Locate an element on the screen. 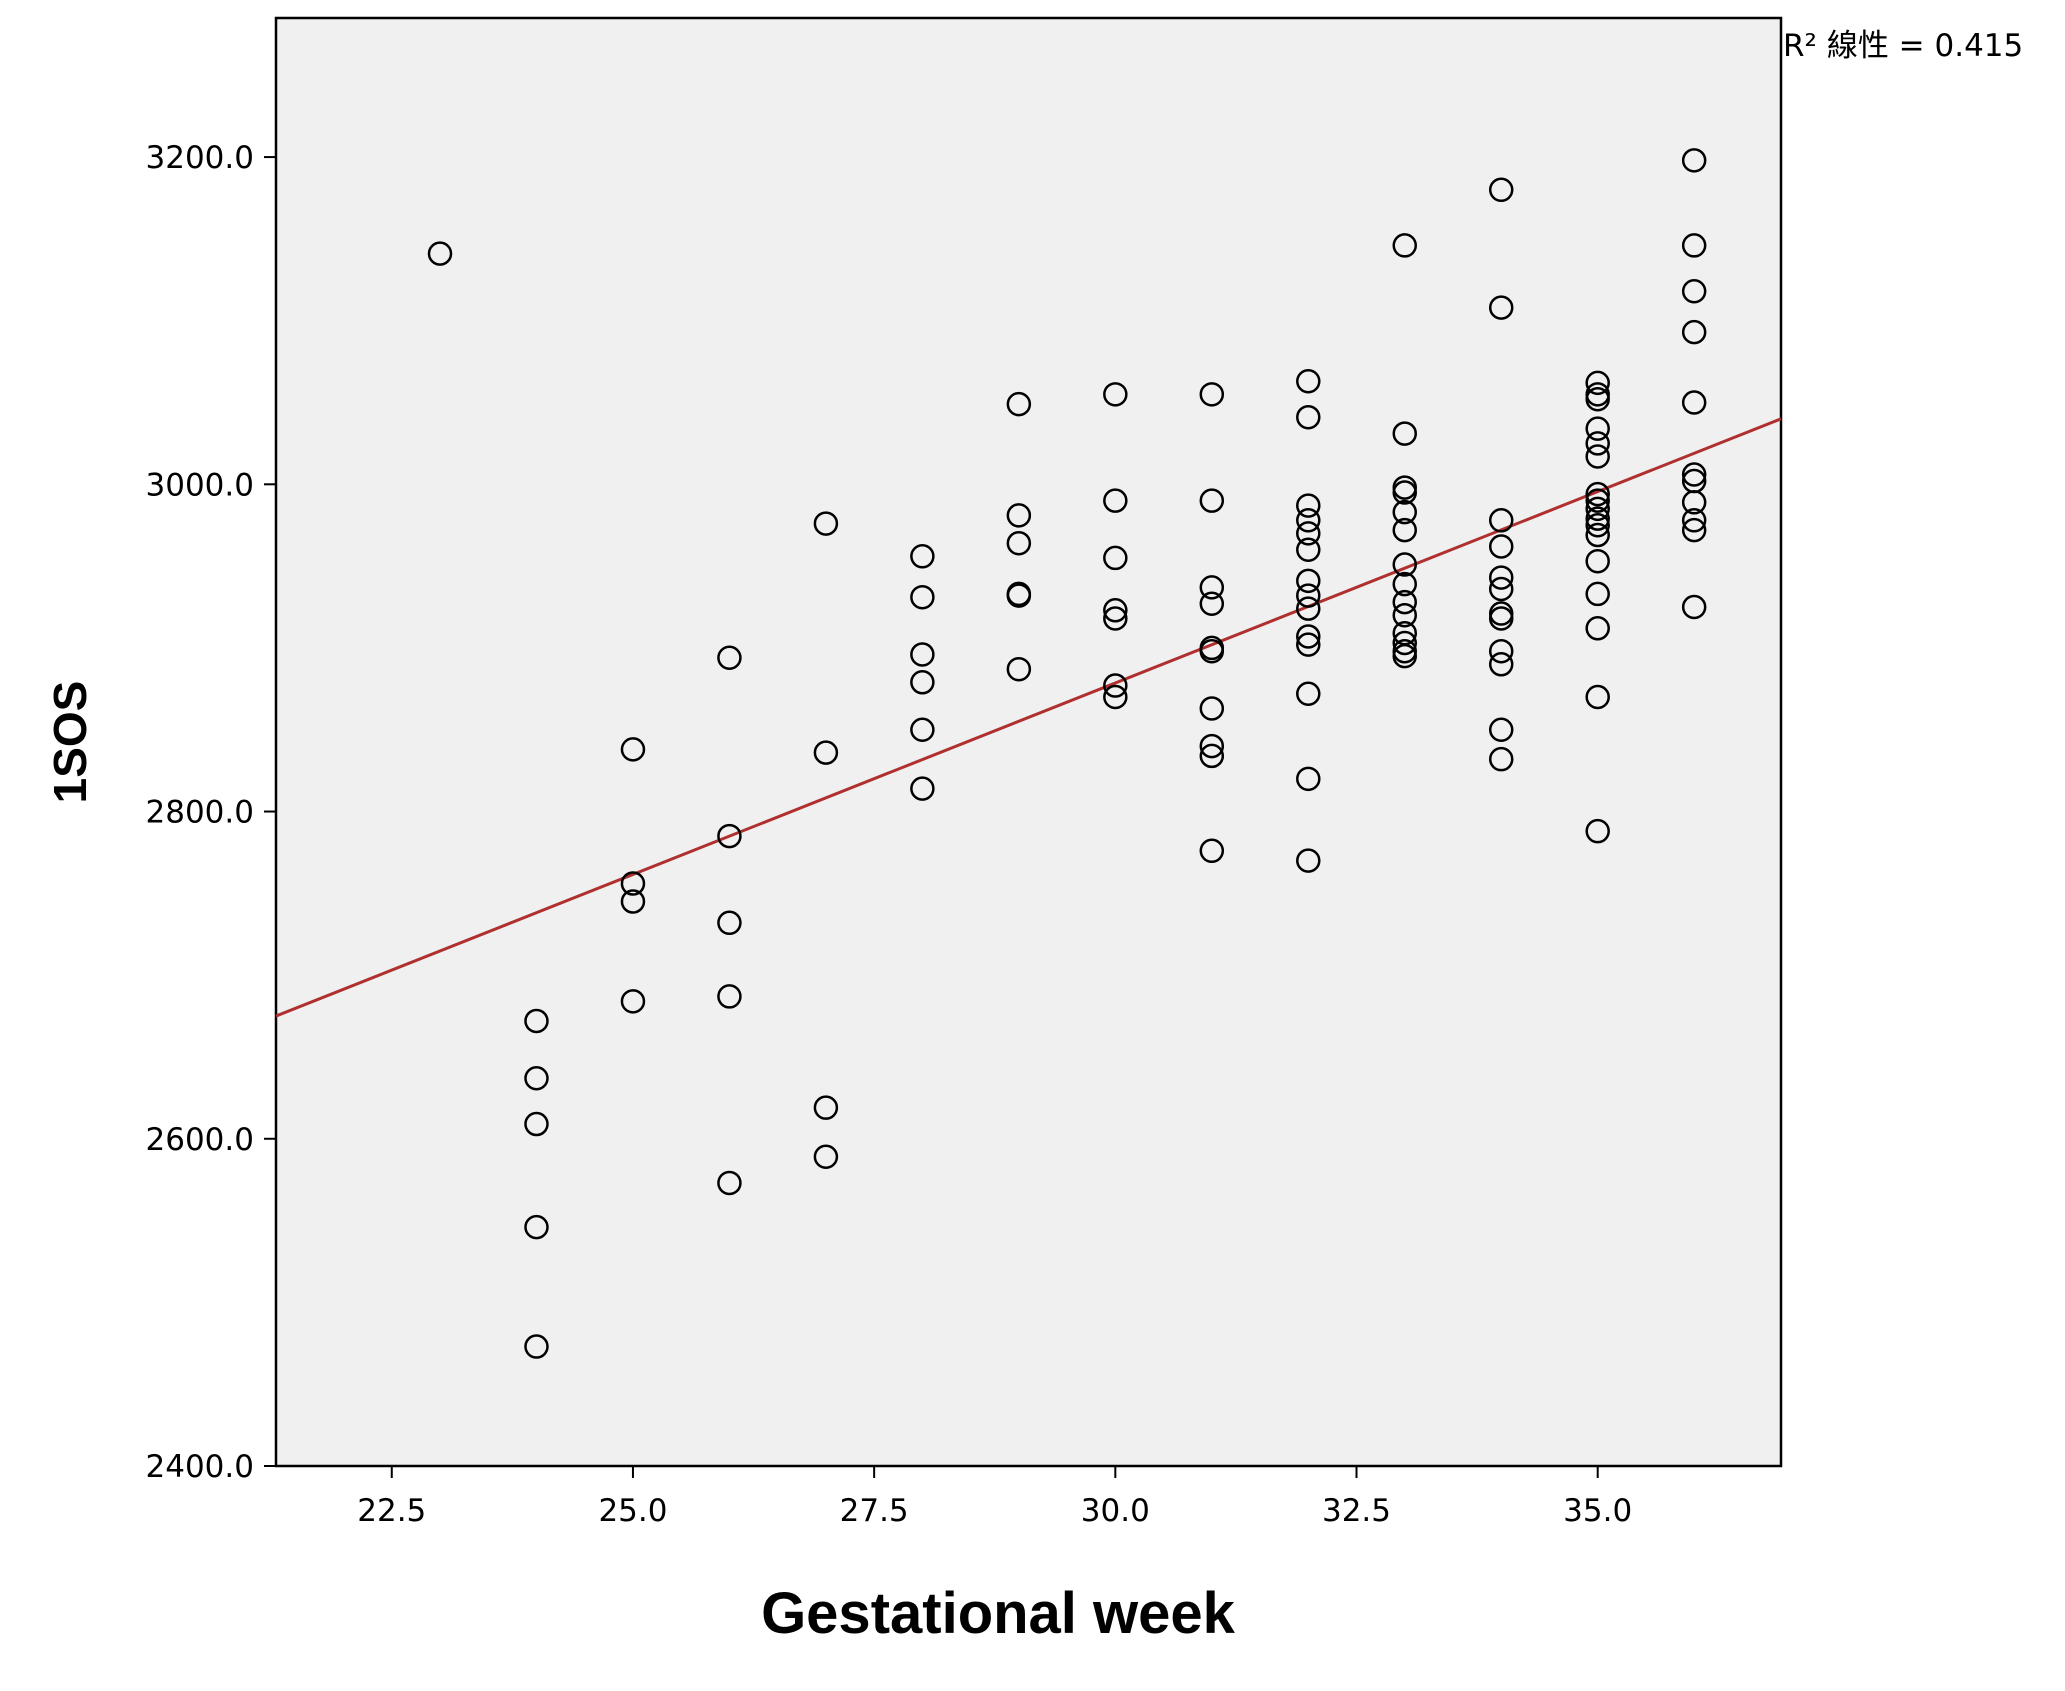  x-tick-label: 30.0 is located at coordinates (1115, 1511).